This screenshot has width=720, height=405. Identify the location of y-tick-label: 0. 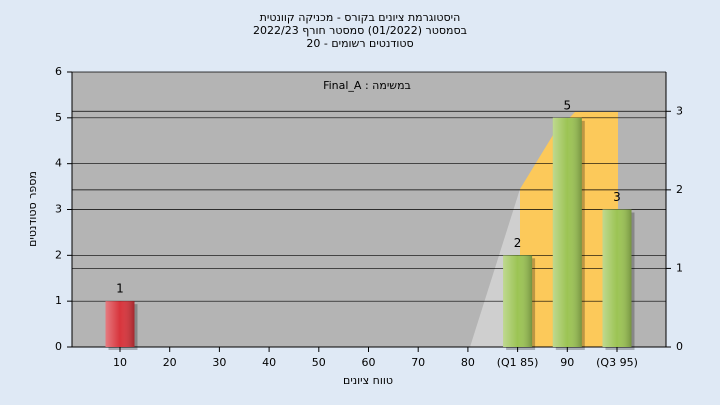
(58, 346).